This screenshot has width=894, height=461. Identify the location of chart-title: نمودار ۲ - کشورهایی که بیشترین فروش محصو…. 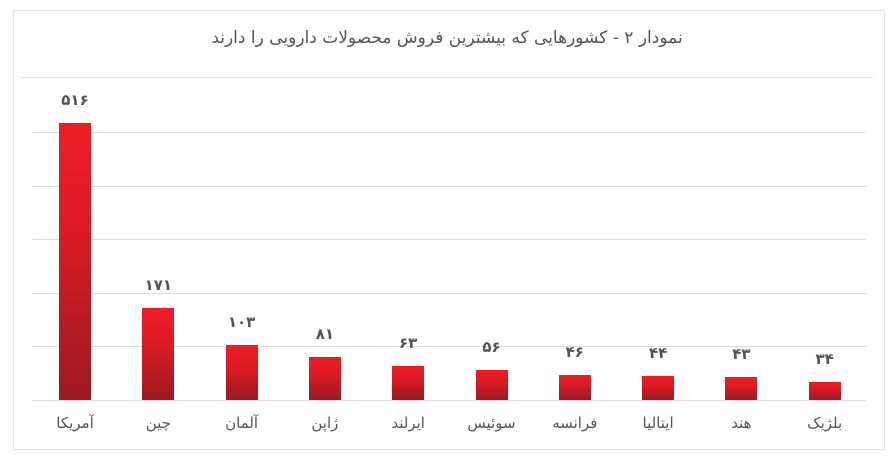
(447, 38).